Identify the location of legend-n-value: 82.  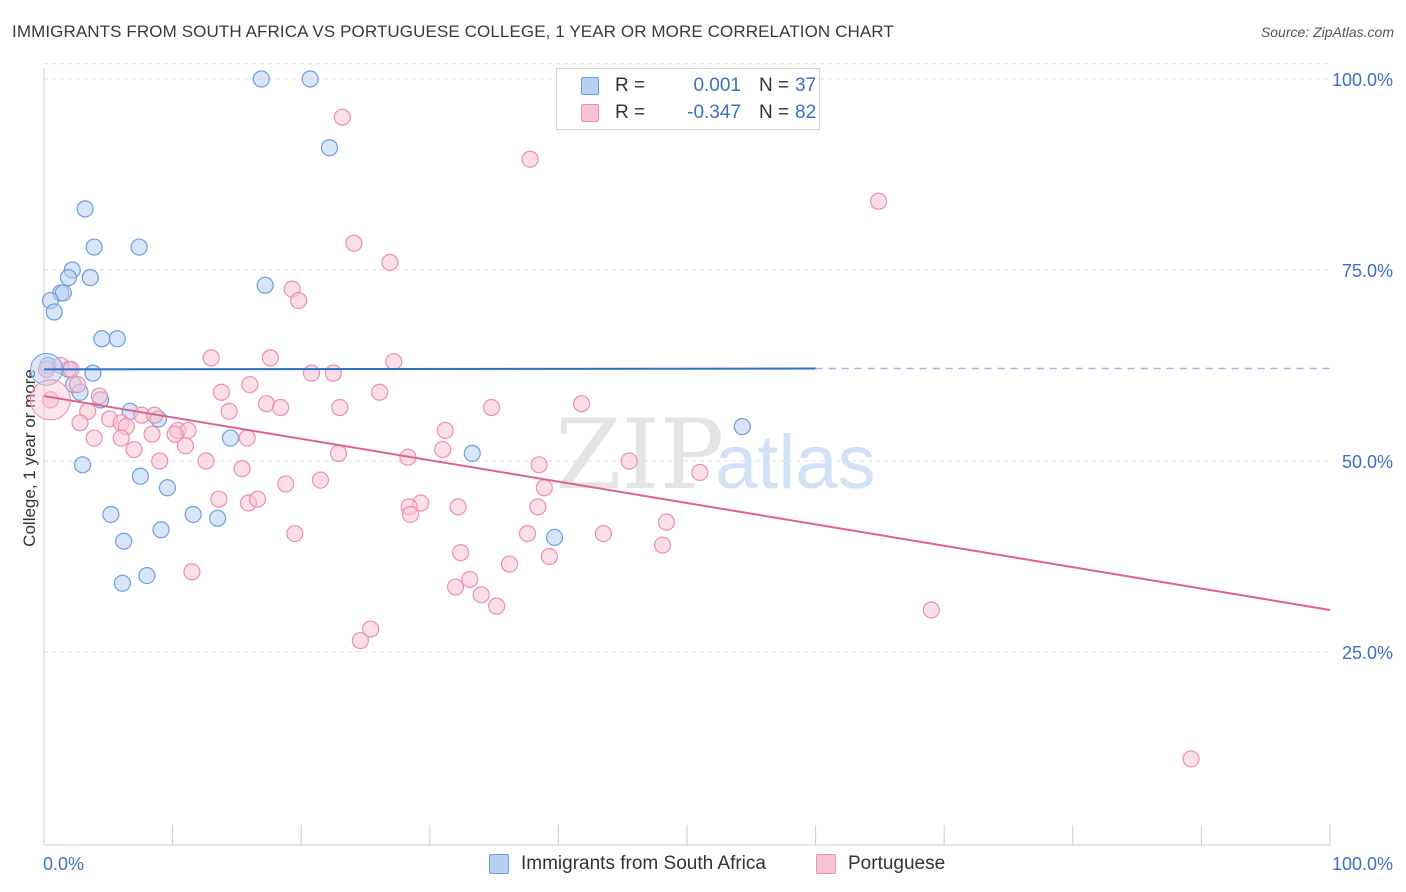
(806, 112).